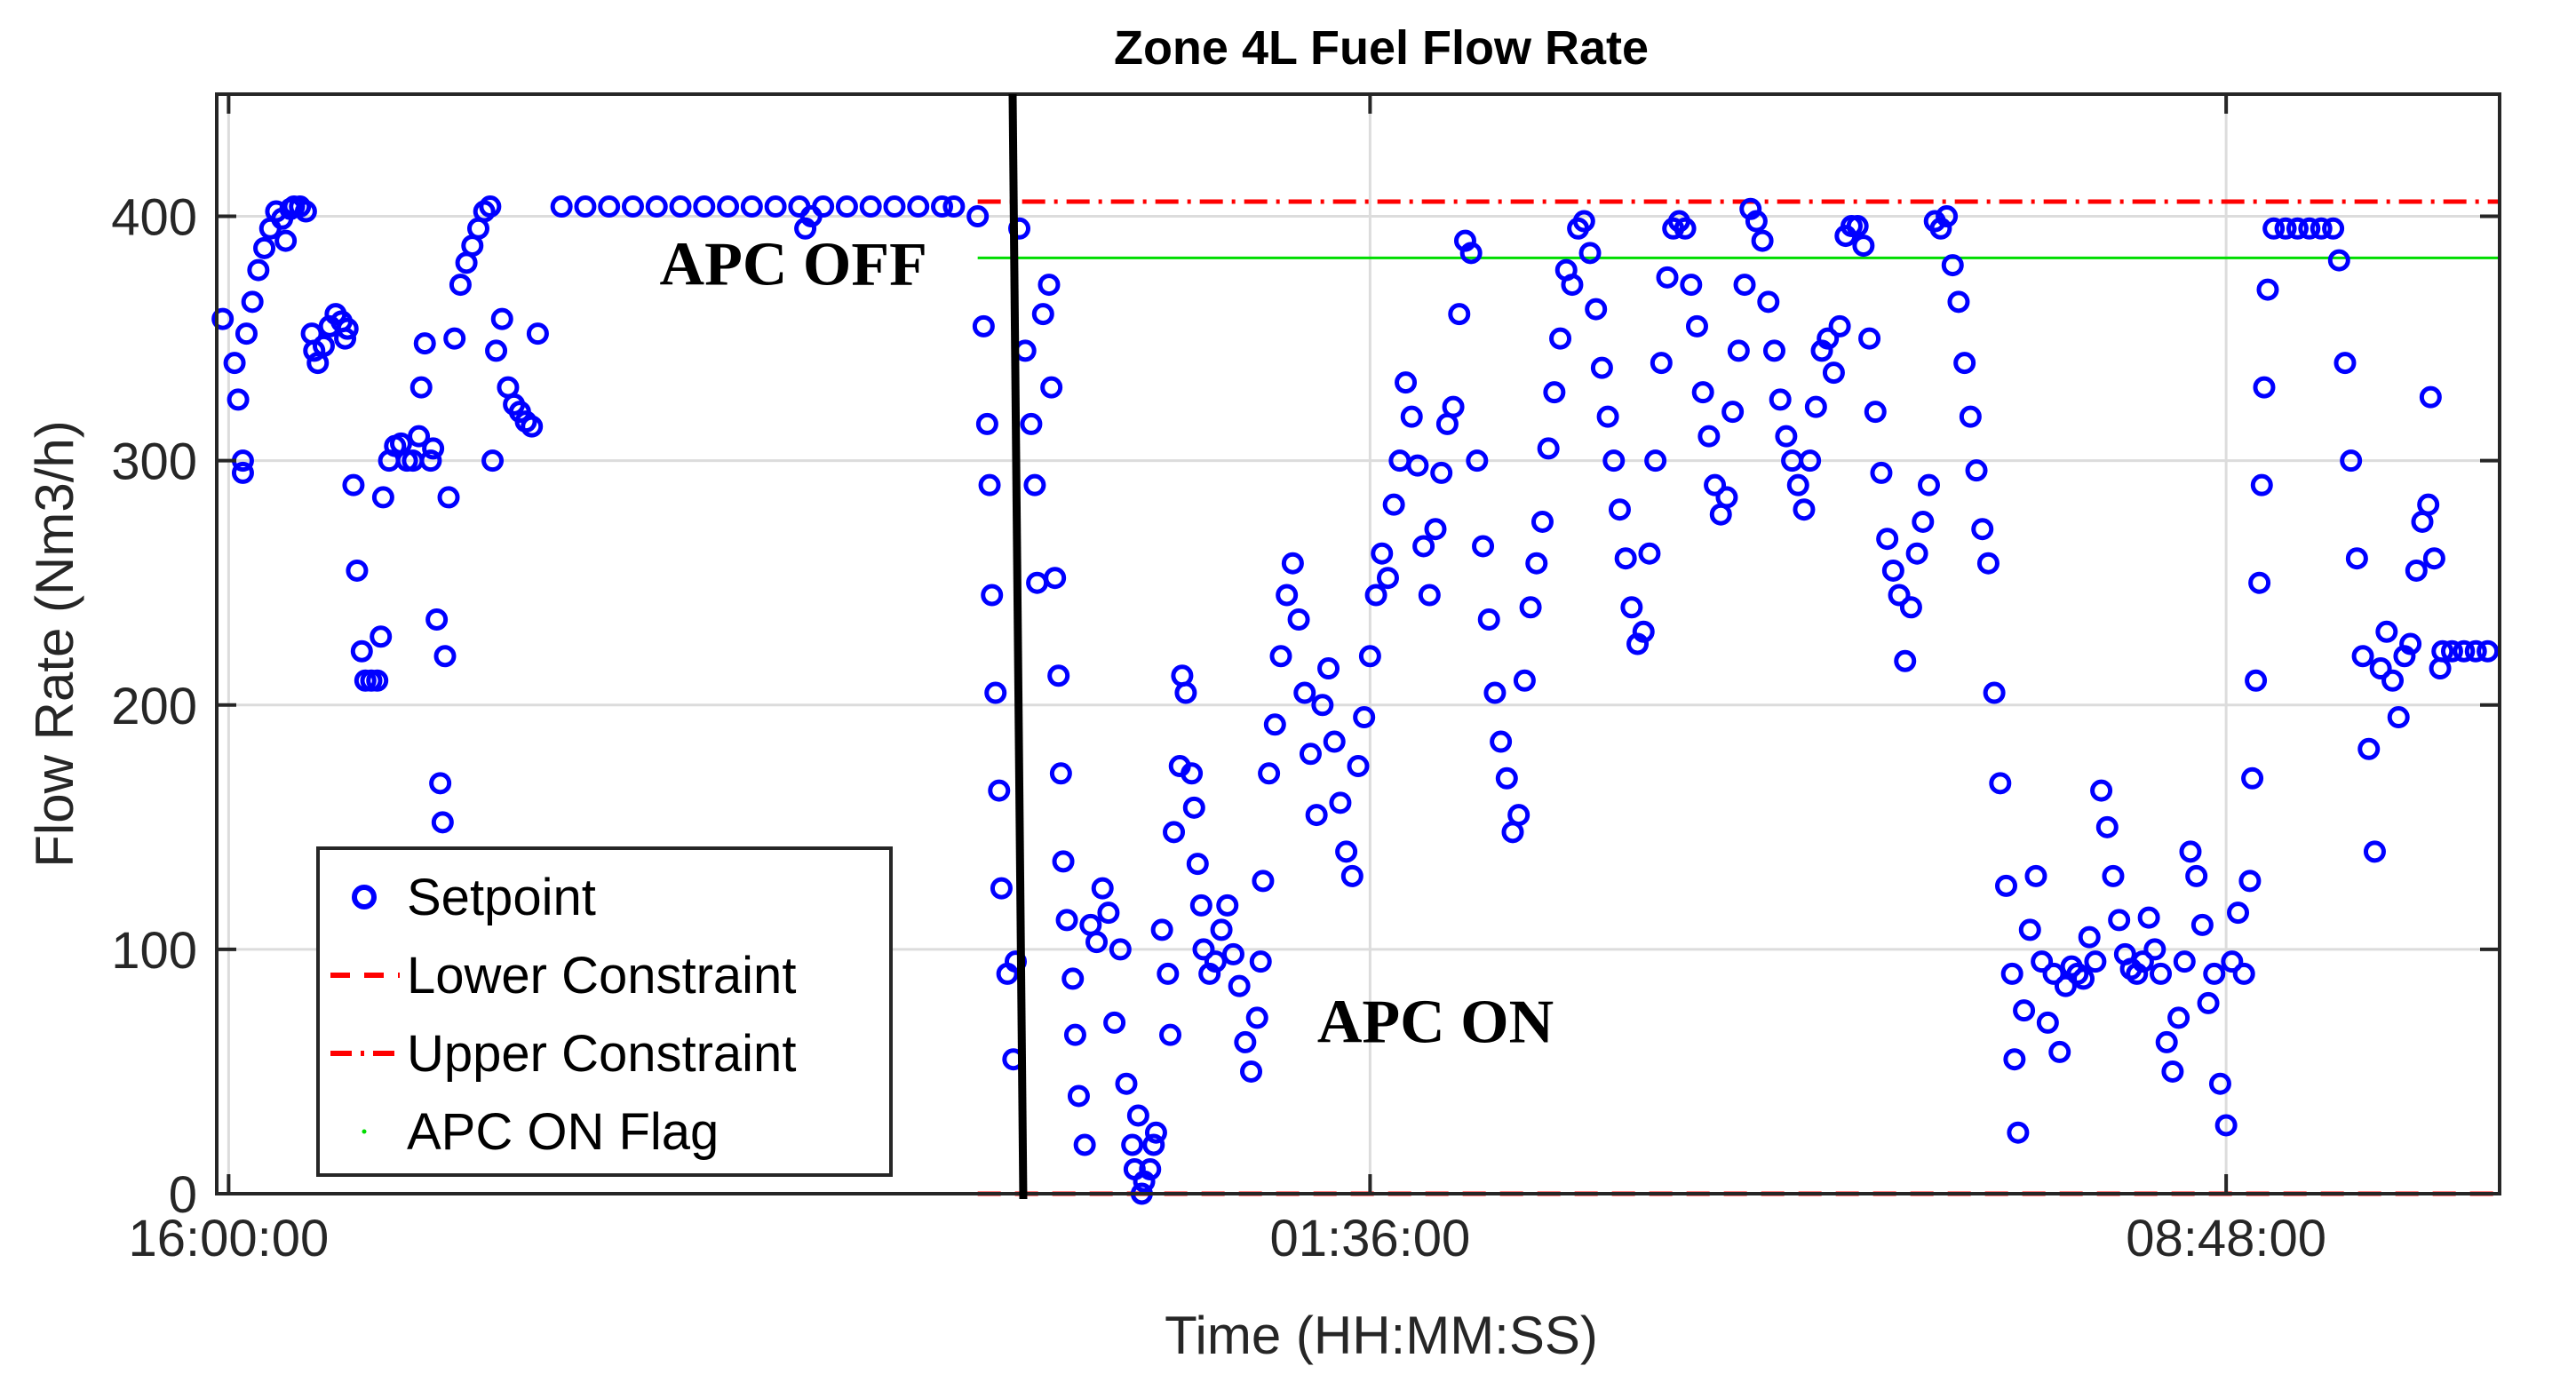  What do you see at coordinates (1018, 646) in the screenshot?
I see `apc-switch-line` at bounding box center [1018, 646].